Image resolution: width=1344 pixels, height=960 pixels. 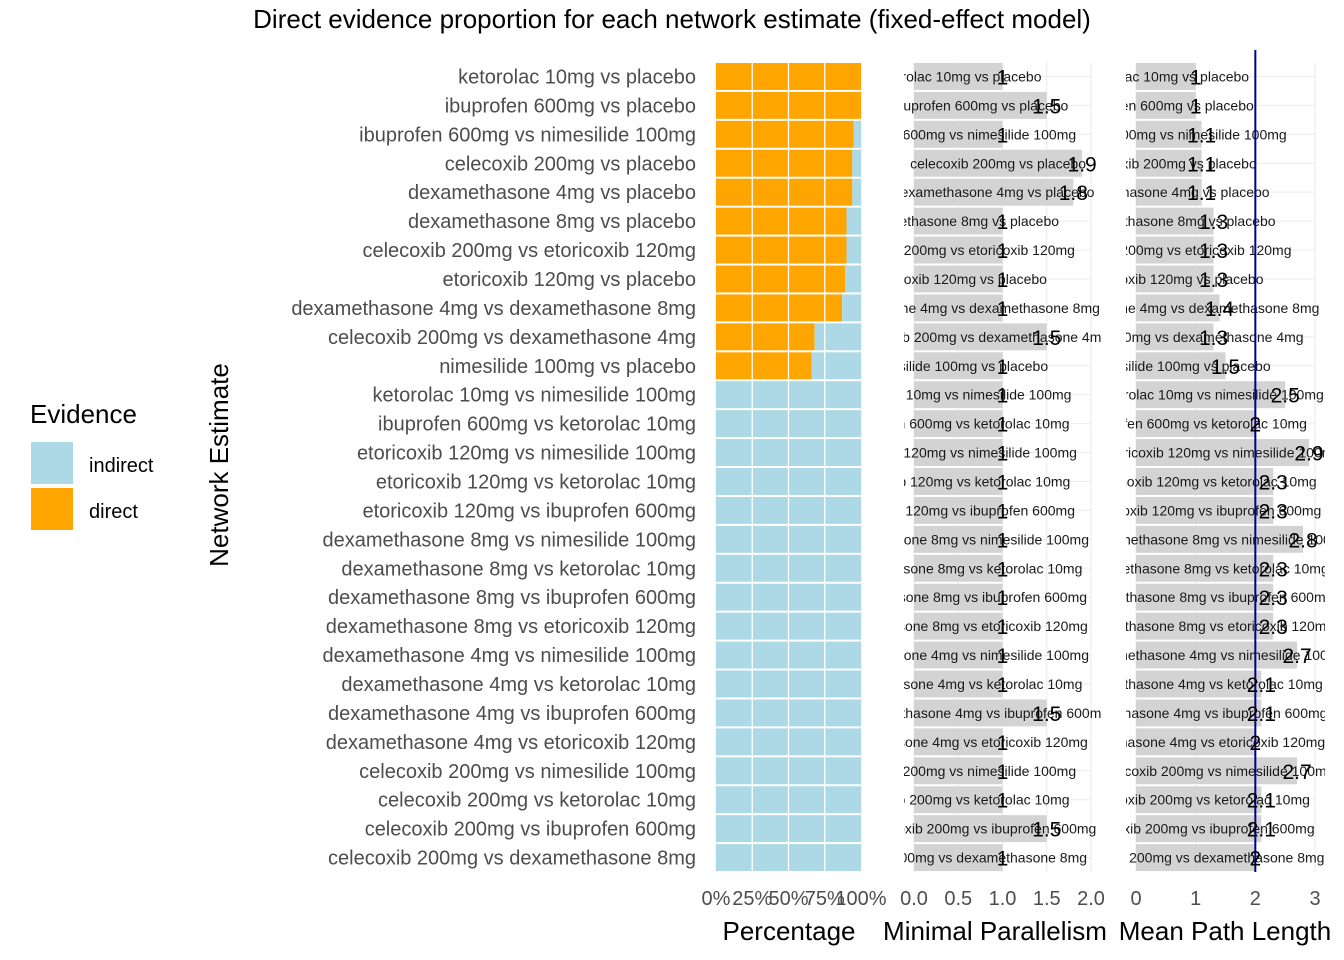 I want to click on bar-inner-label: dexamethasone 4mg vs dexamethasone 8mg, so click(x=958, y=308).